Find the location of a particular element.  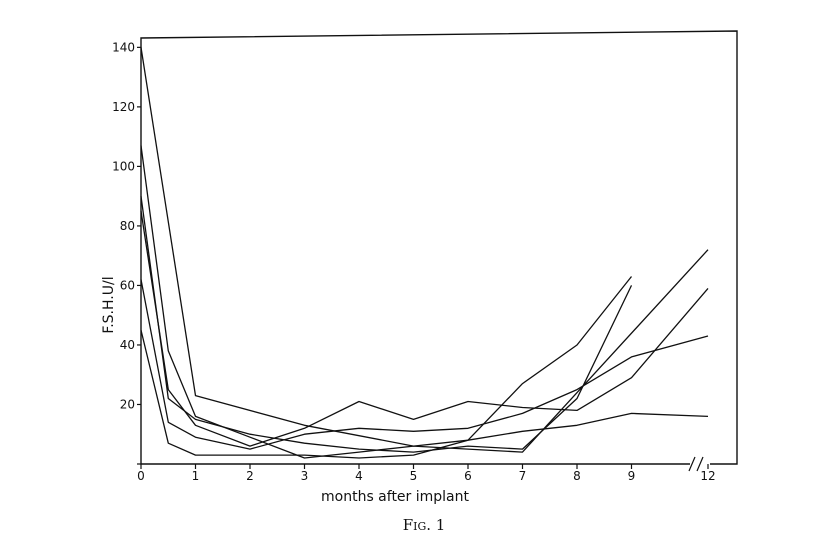

x-tick-label: 8 is located at coordinates (577, 476).